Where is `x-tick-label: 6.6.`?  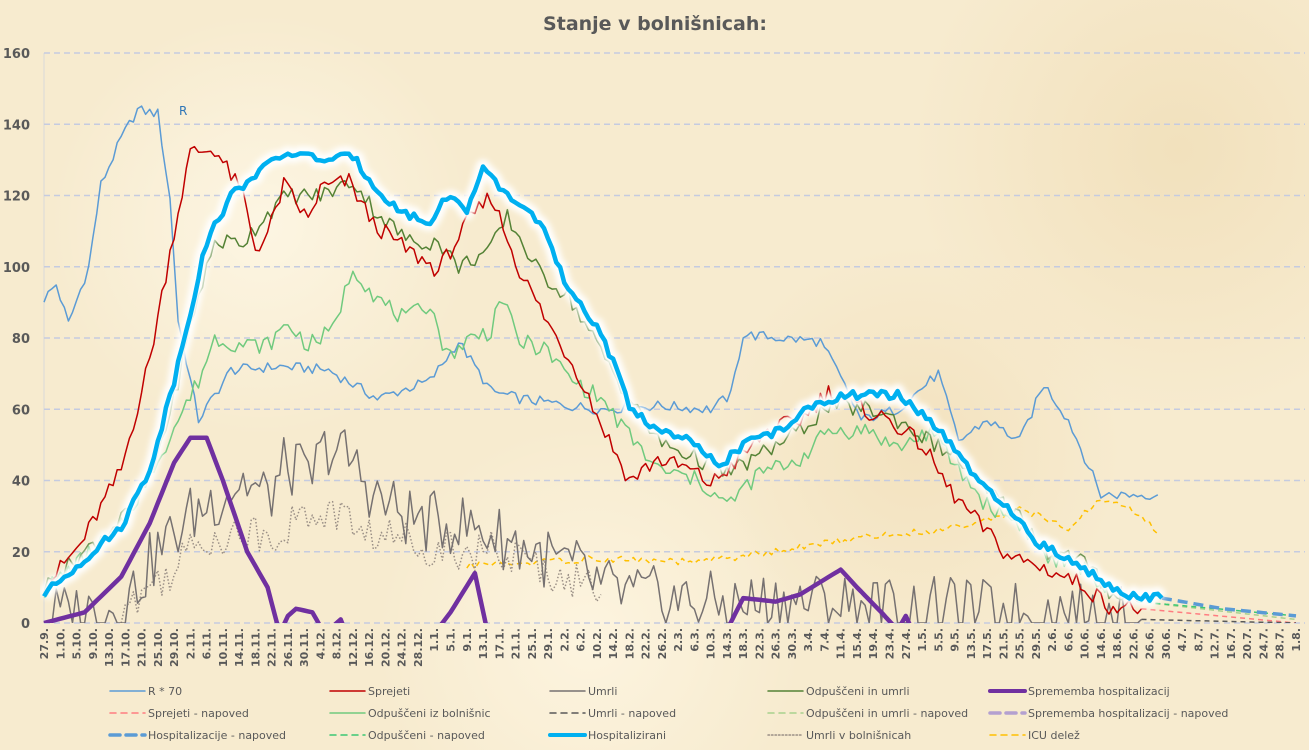 x-tick-label: 6.6. is located at coordinates (1068, 640).